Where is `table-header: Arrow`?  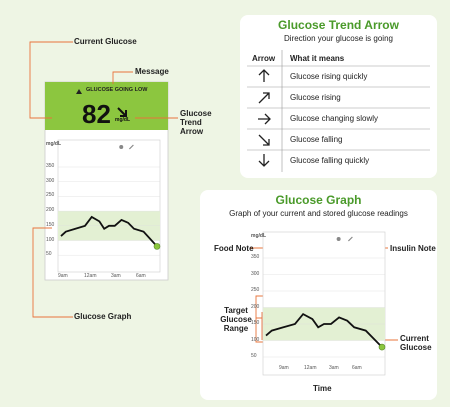
table-header: Arrow is located at coordinates (264, 58).